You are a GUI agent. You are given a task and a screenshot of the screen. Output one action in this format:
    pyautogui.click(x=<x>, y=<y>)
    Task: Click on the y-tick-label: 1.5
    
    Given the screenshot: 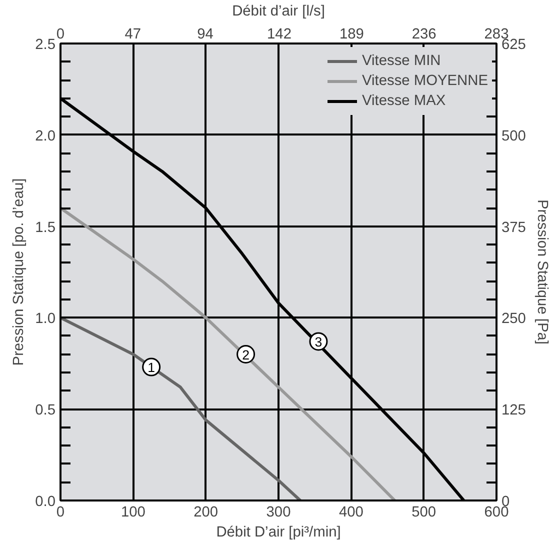 What is the action you would take?
    pyautogui.click(x=45, y=228)
    